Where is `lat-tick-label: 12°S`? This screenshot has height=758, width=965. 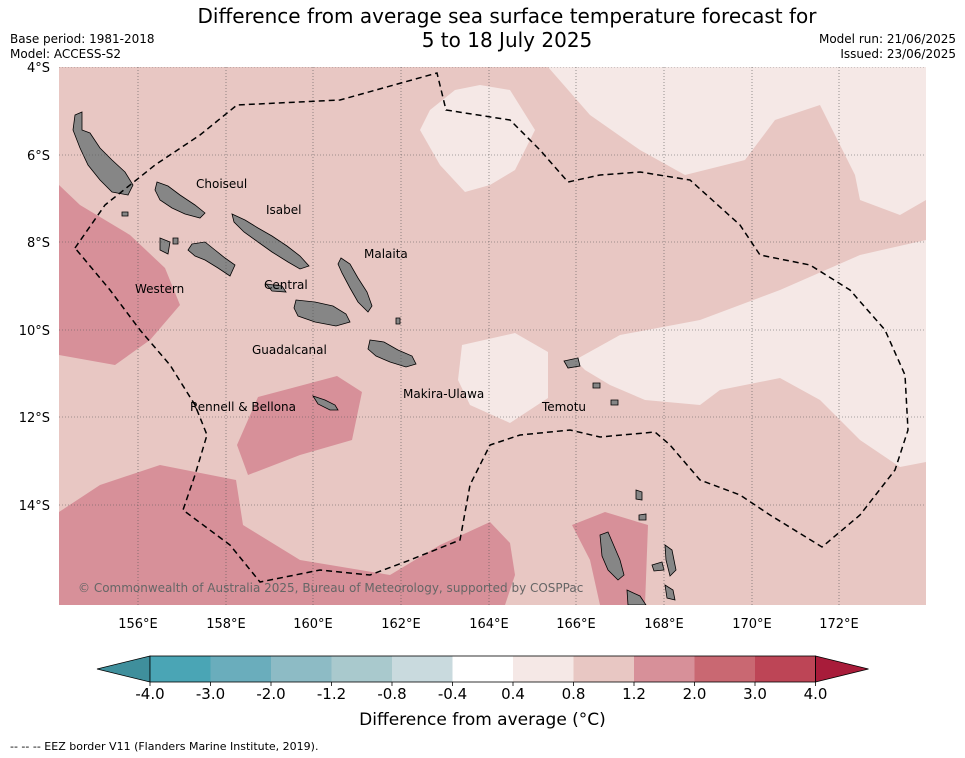
lat-tick-label: 12°S is located at coordinates (34, 418).